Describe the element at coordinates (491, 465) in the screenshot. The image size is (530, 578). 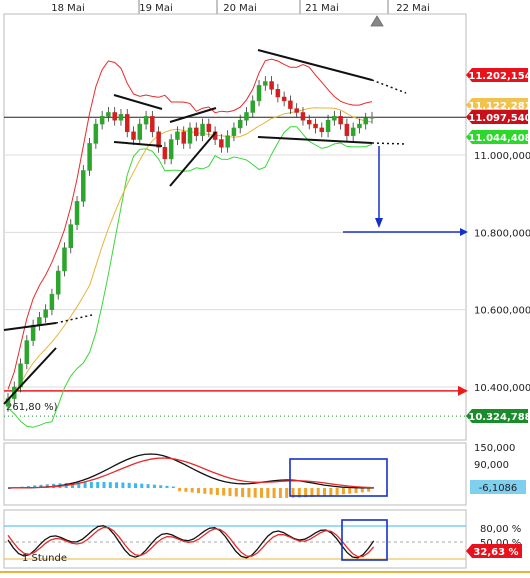
I see `macd-tick-1: 90,000` at that location.